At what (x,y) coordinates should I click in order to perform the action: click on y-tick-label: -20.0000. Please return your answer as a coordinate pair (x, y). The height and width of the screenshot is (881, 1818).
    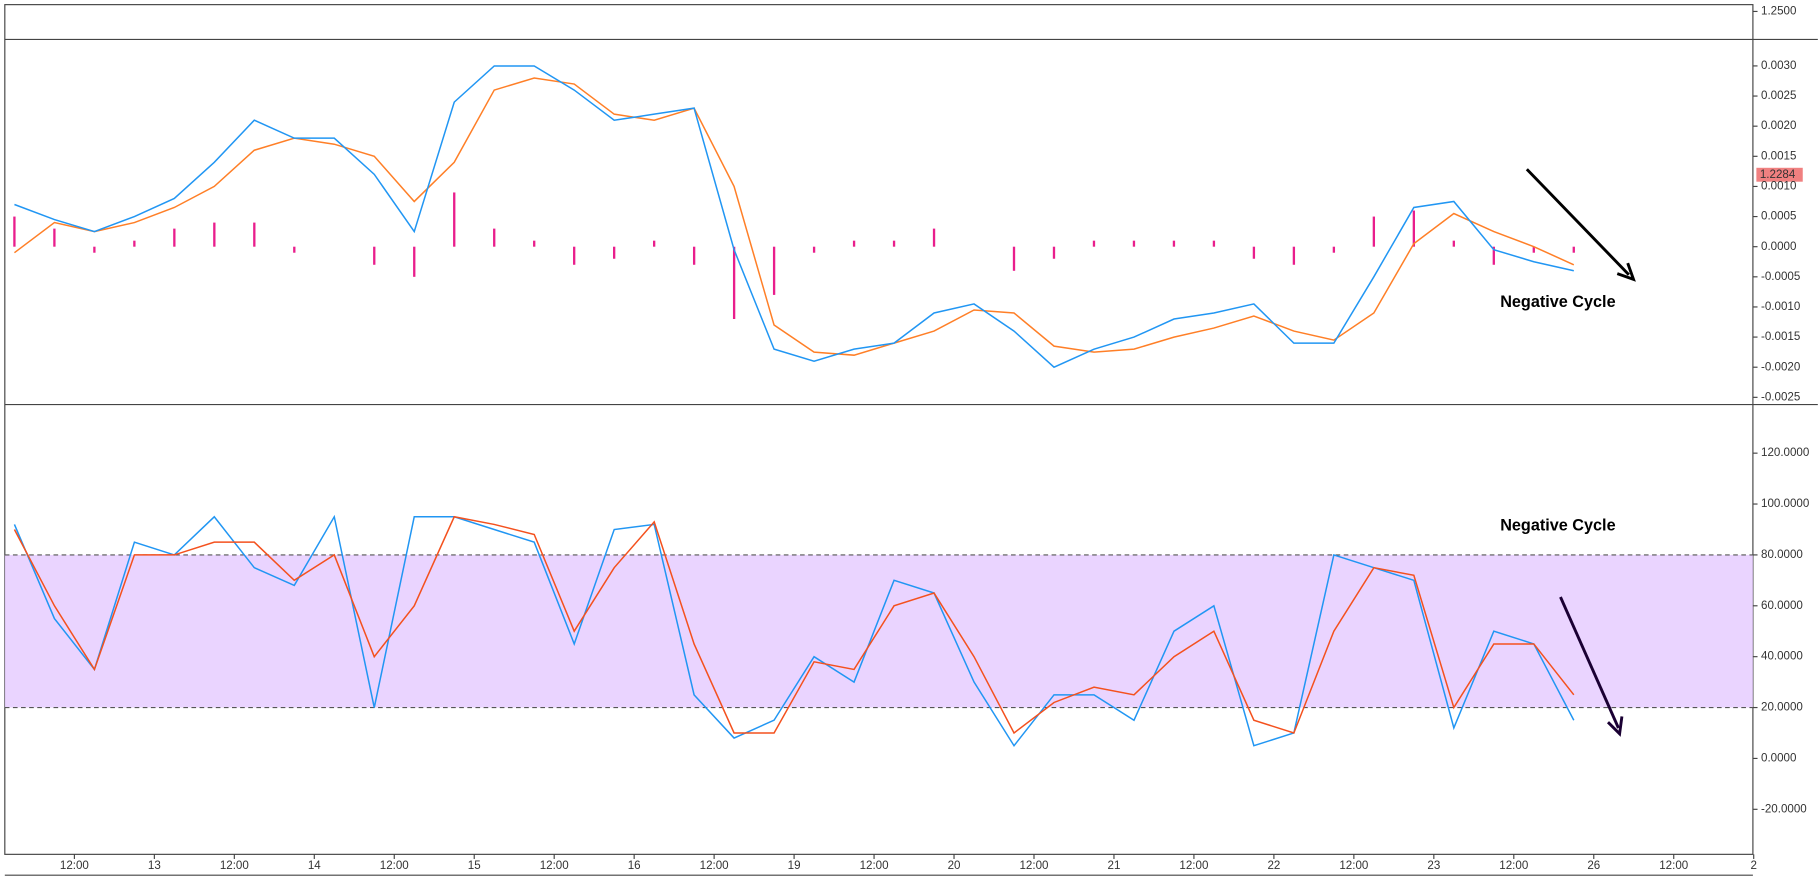
    Looking at the image, I should click on (1784, 809).